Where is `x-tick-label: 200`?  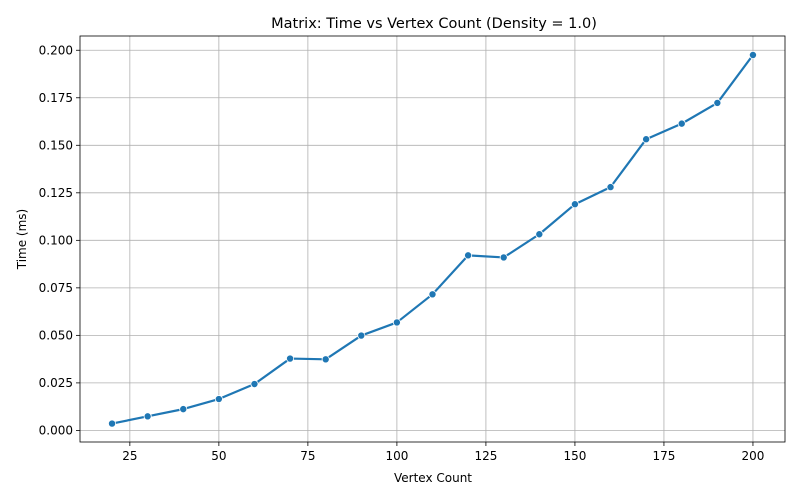
x-tick-label: 200 is located at coordinates (753, 456).